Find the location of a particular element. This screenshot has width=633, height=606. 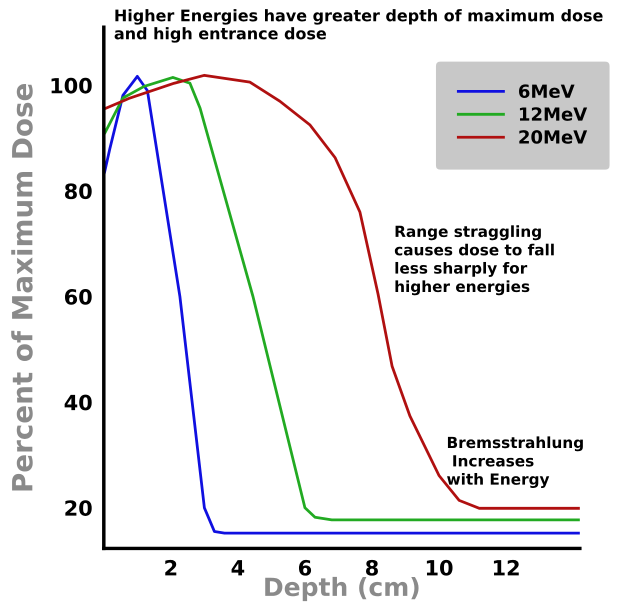

y-tick-label: 100 is located at coordinates (72, 86).